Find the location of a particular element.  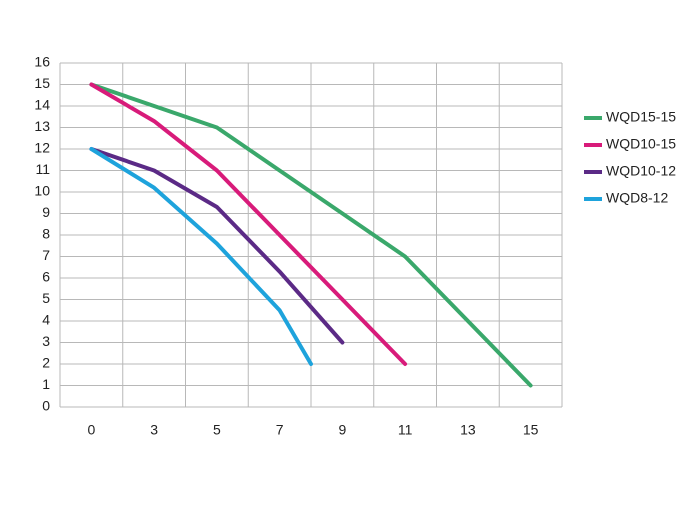

y-tick-label: 11 is located at coordinates (42, 169).